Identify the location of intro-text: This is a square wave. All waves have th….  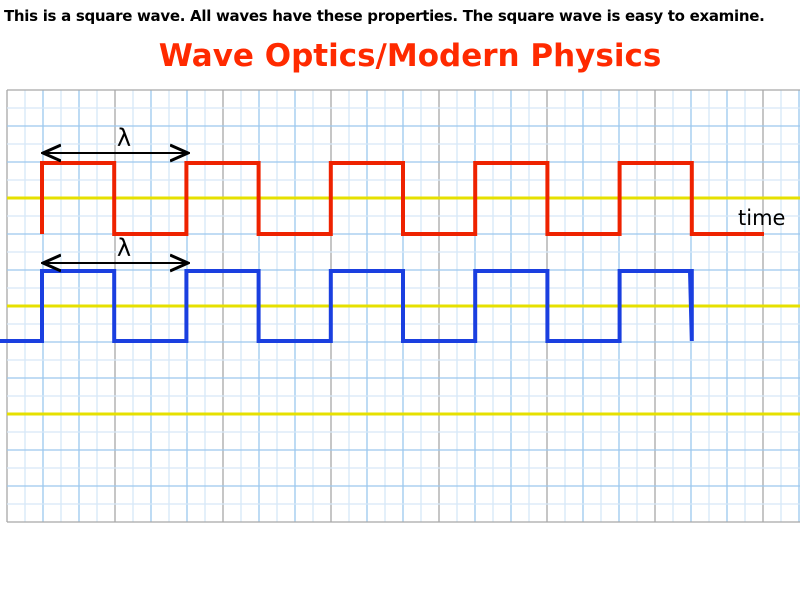
(384, 16).